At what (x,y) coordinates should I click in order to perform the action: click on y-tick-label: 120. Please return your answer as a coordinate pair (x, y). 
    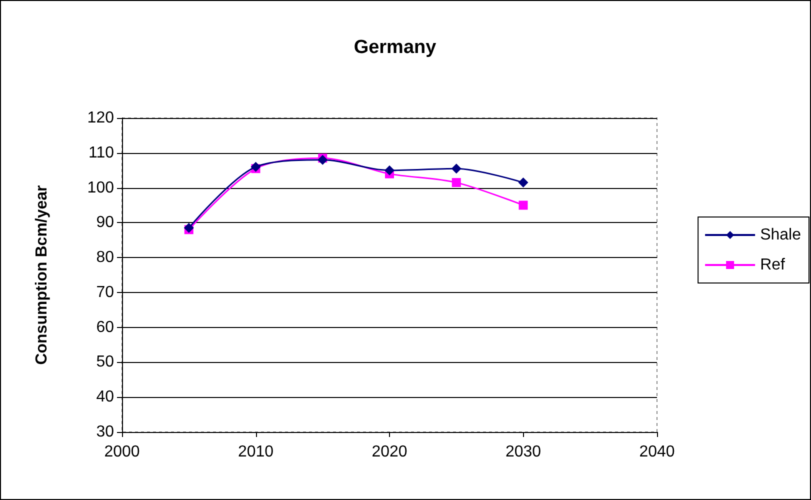
    Looking at the image, I should click on (100, 118).